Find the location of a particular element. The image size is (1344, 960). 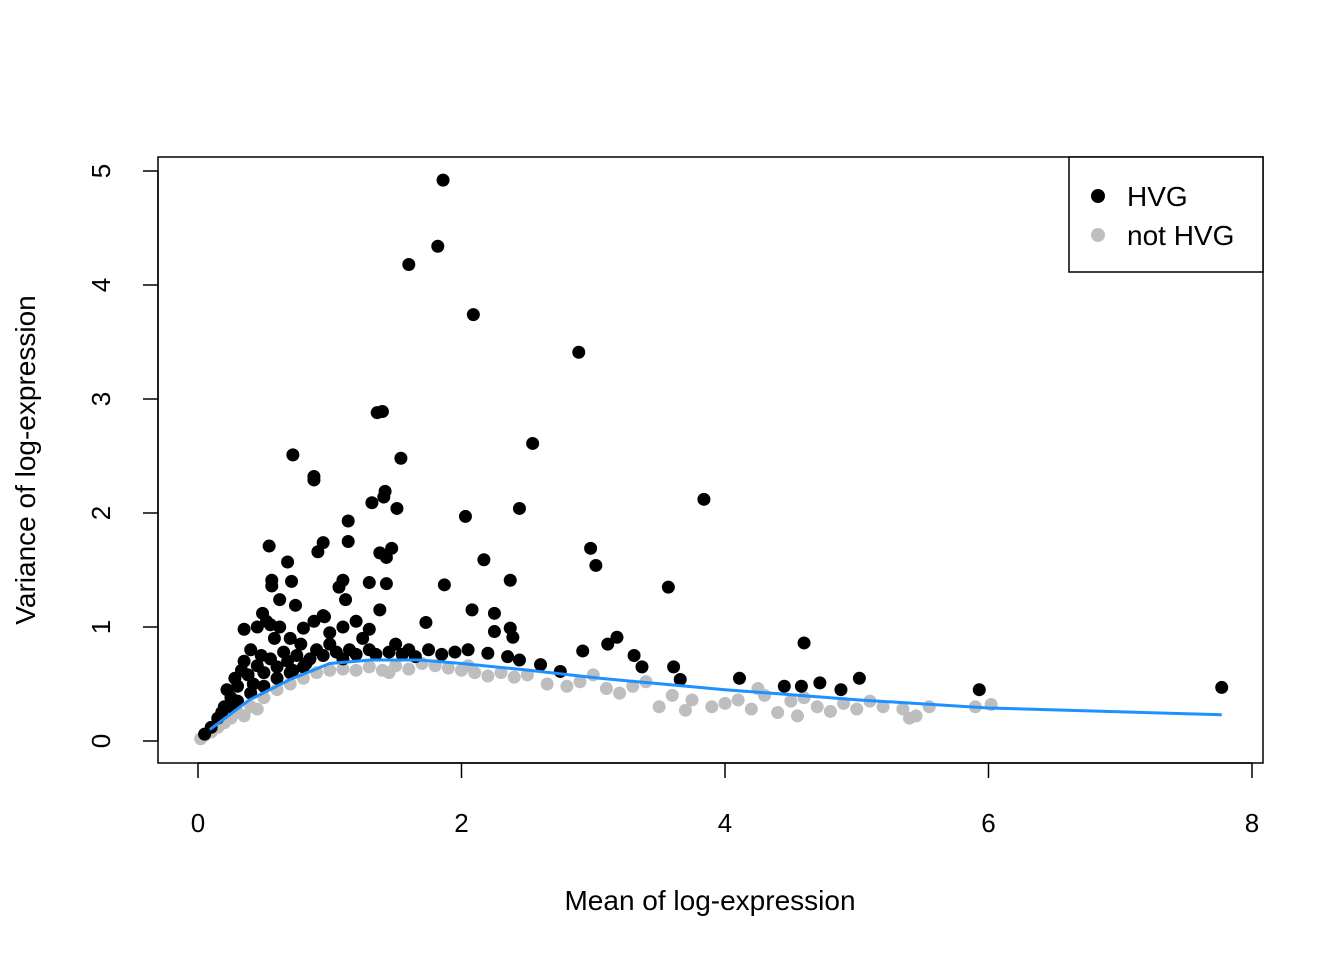

x-tick-label: 4 is located at coordinates (725, 823).